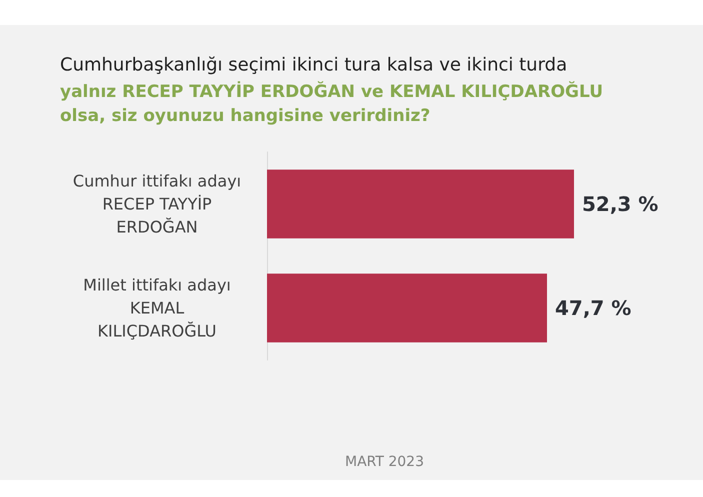 The width and height of the screenshot is (703, 497). What do you see at coordinates (384, 462) in the screenshot?
I see `text: MART 2023` at bounding box center [384, 462].